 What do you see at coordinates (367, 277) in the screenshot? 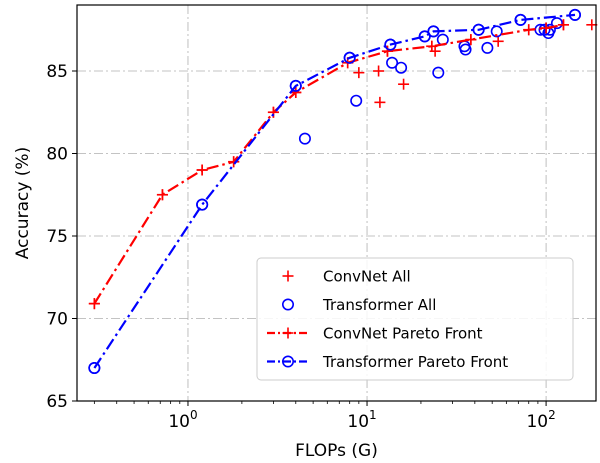
I see `legend-label: ConvNet All` at bounding box center [367, 277].